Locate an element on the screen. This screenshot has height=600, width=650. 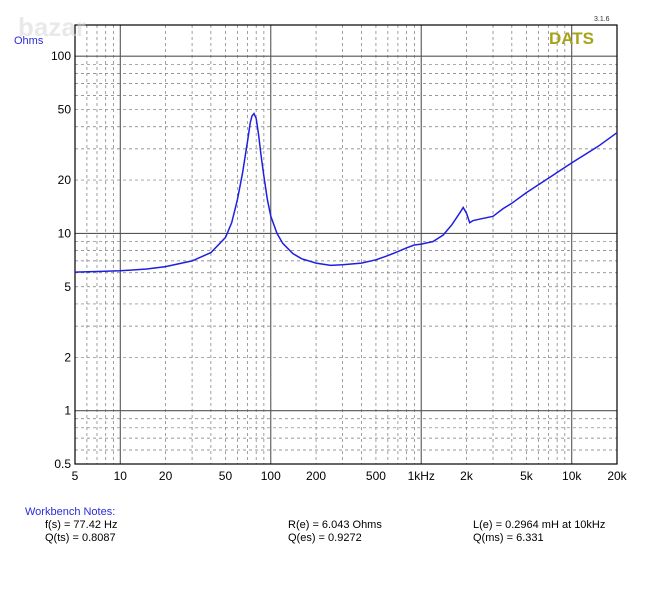
version-label: 3.1.6 is located at coordinates (602, 19).